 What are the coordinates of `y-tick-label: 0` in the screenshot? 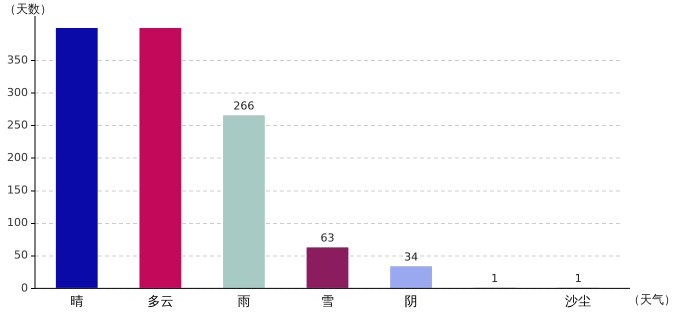 It's located at (24, 287).